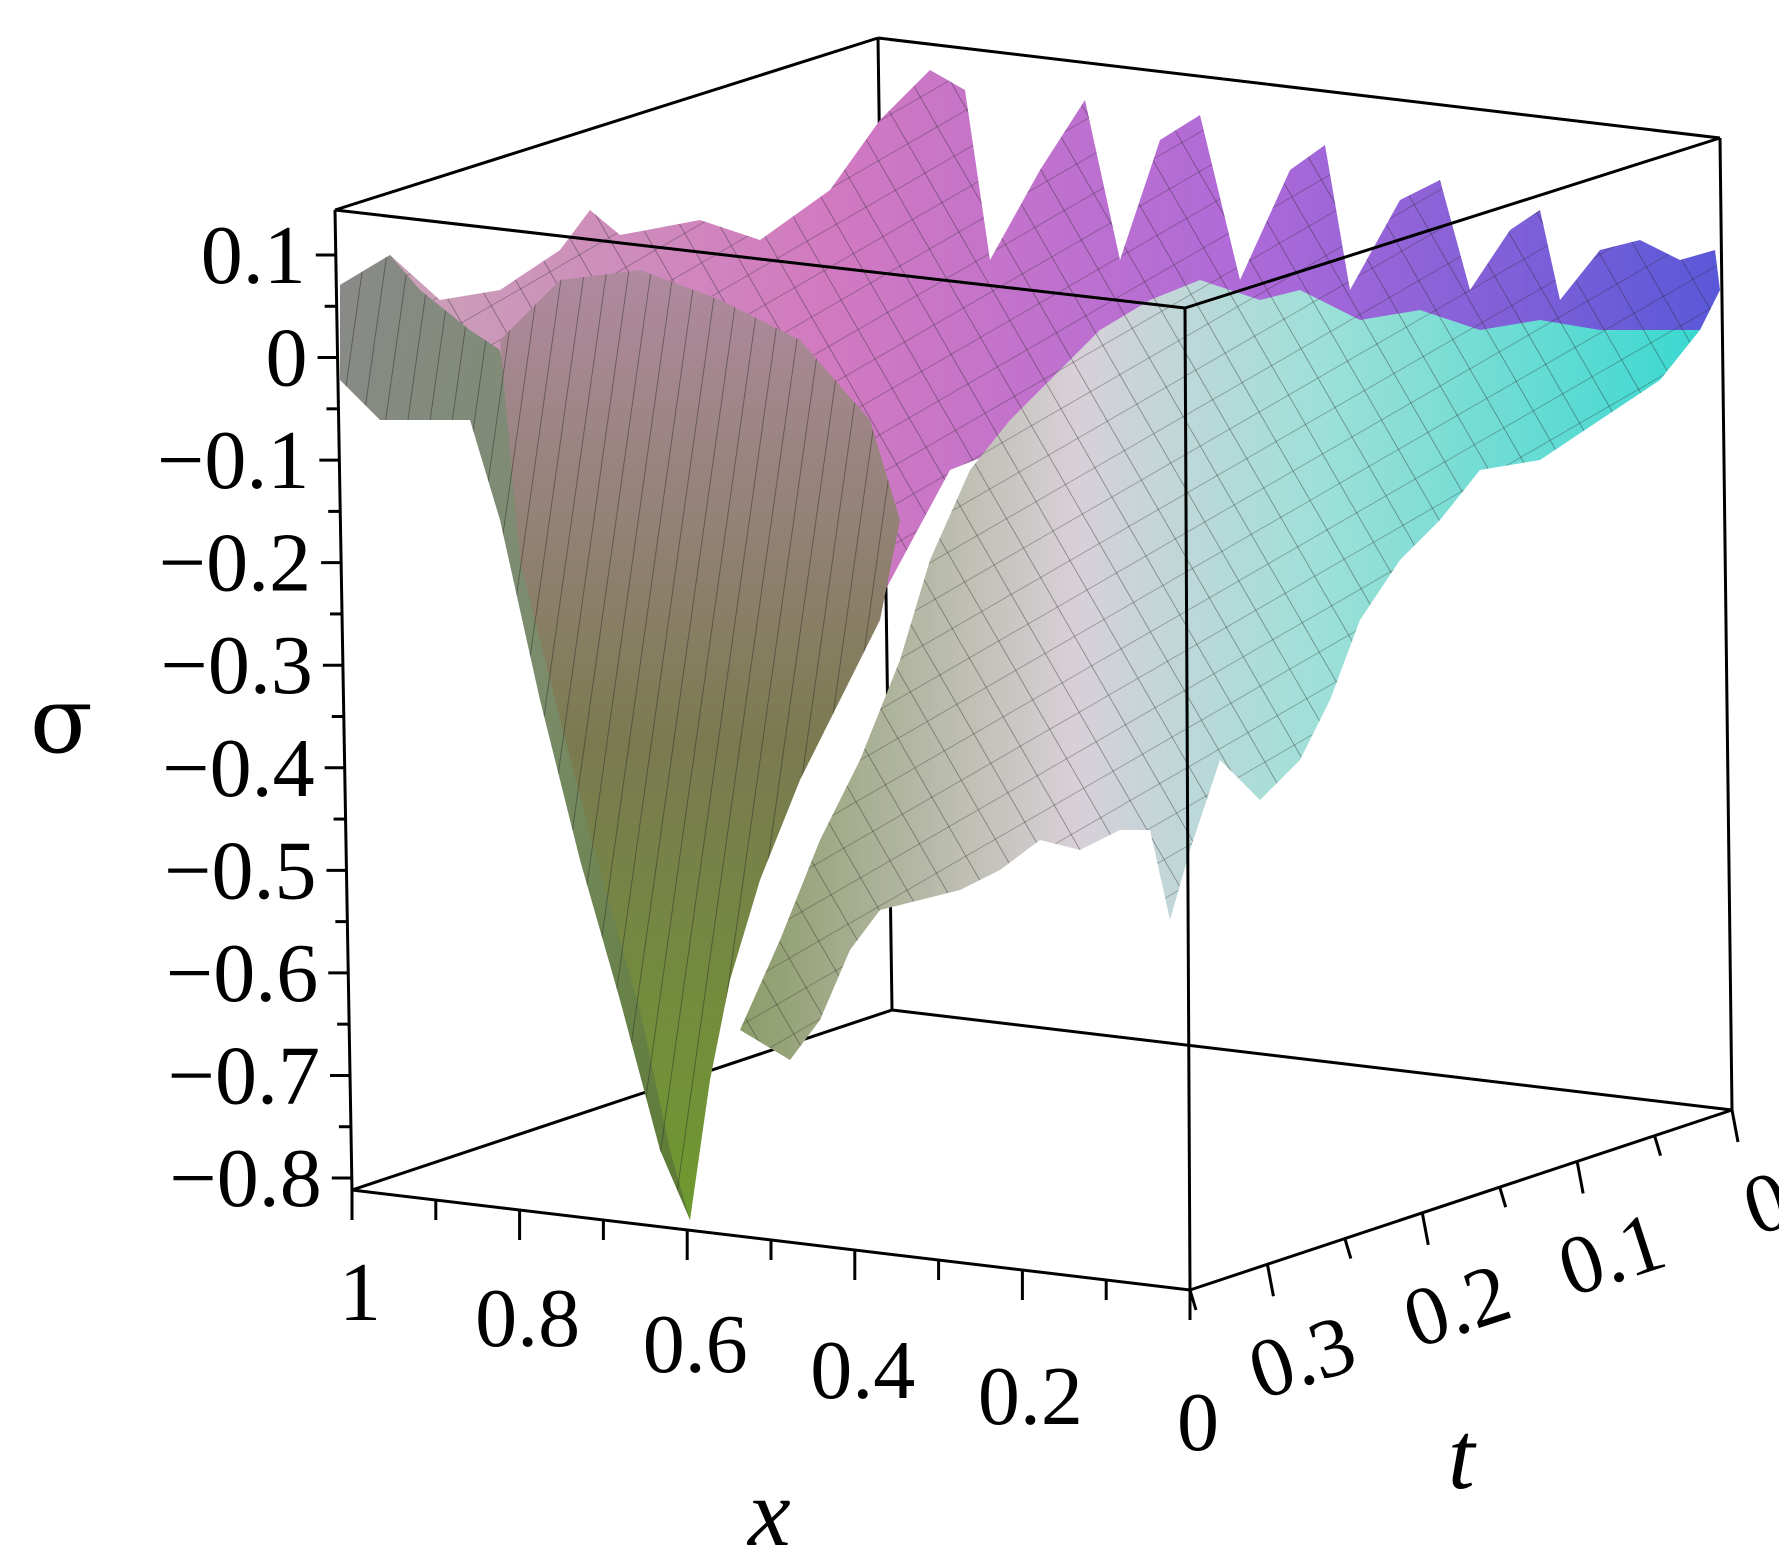 This screenshot has width=1779, height=1568. I want to click on x-tick-label: 0.6, so click(695, 1344).